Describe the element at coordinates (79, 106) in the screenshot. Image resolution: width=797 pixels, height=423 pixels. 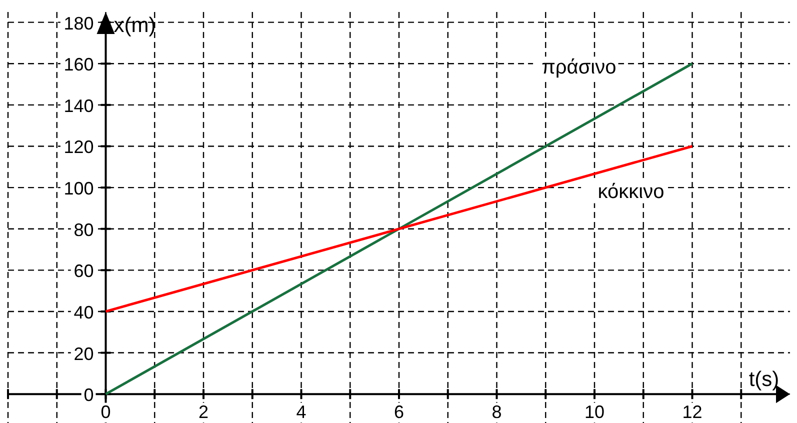
I see `y-tick-label: 140` at that location.